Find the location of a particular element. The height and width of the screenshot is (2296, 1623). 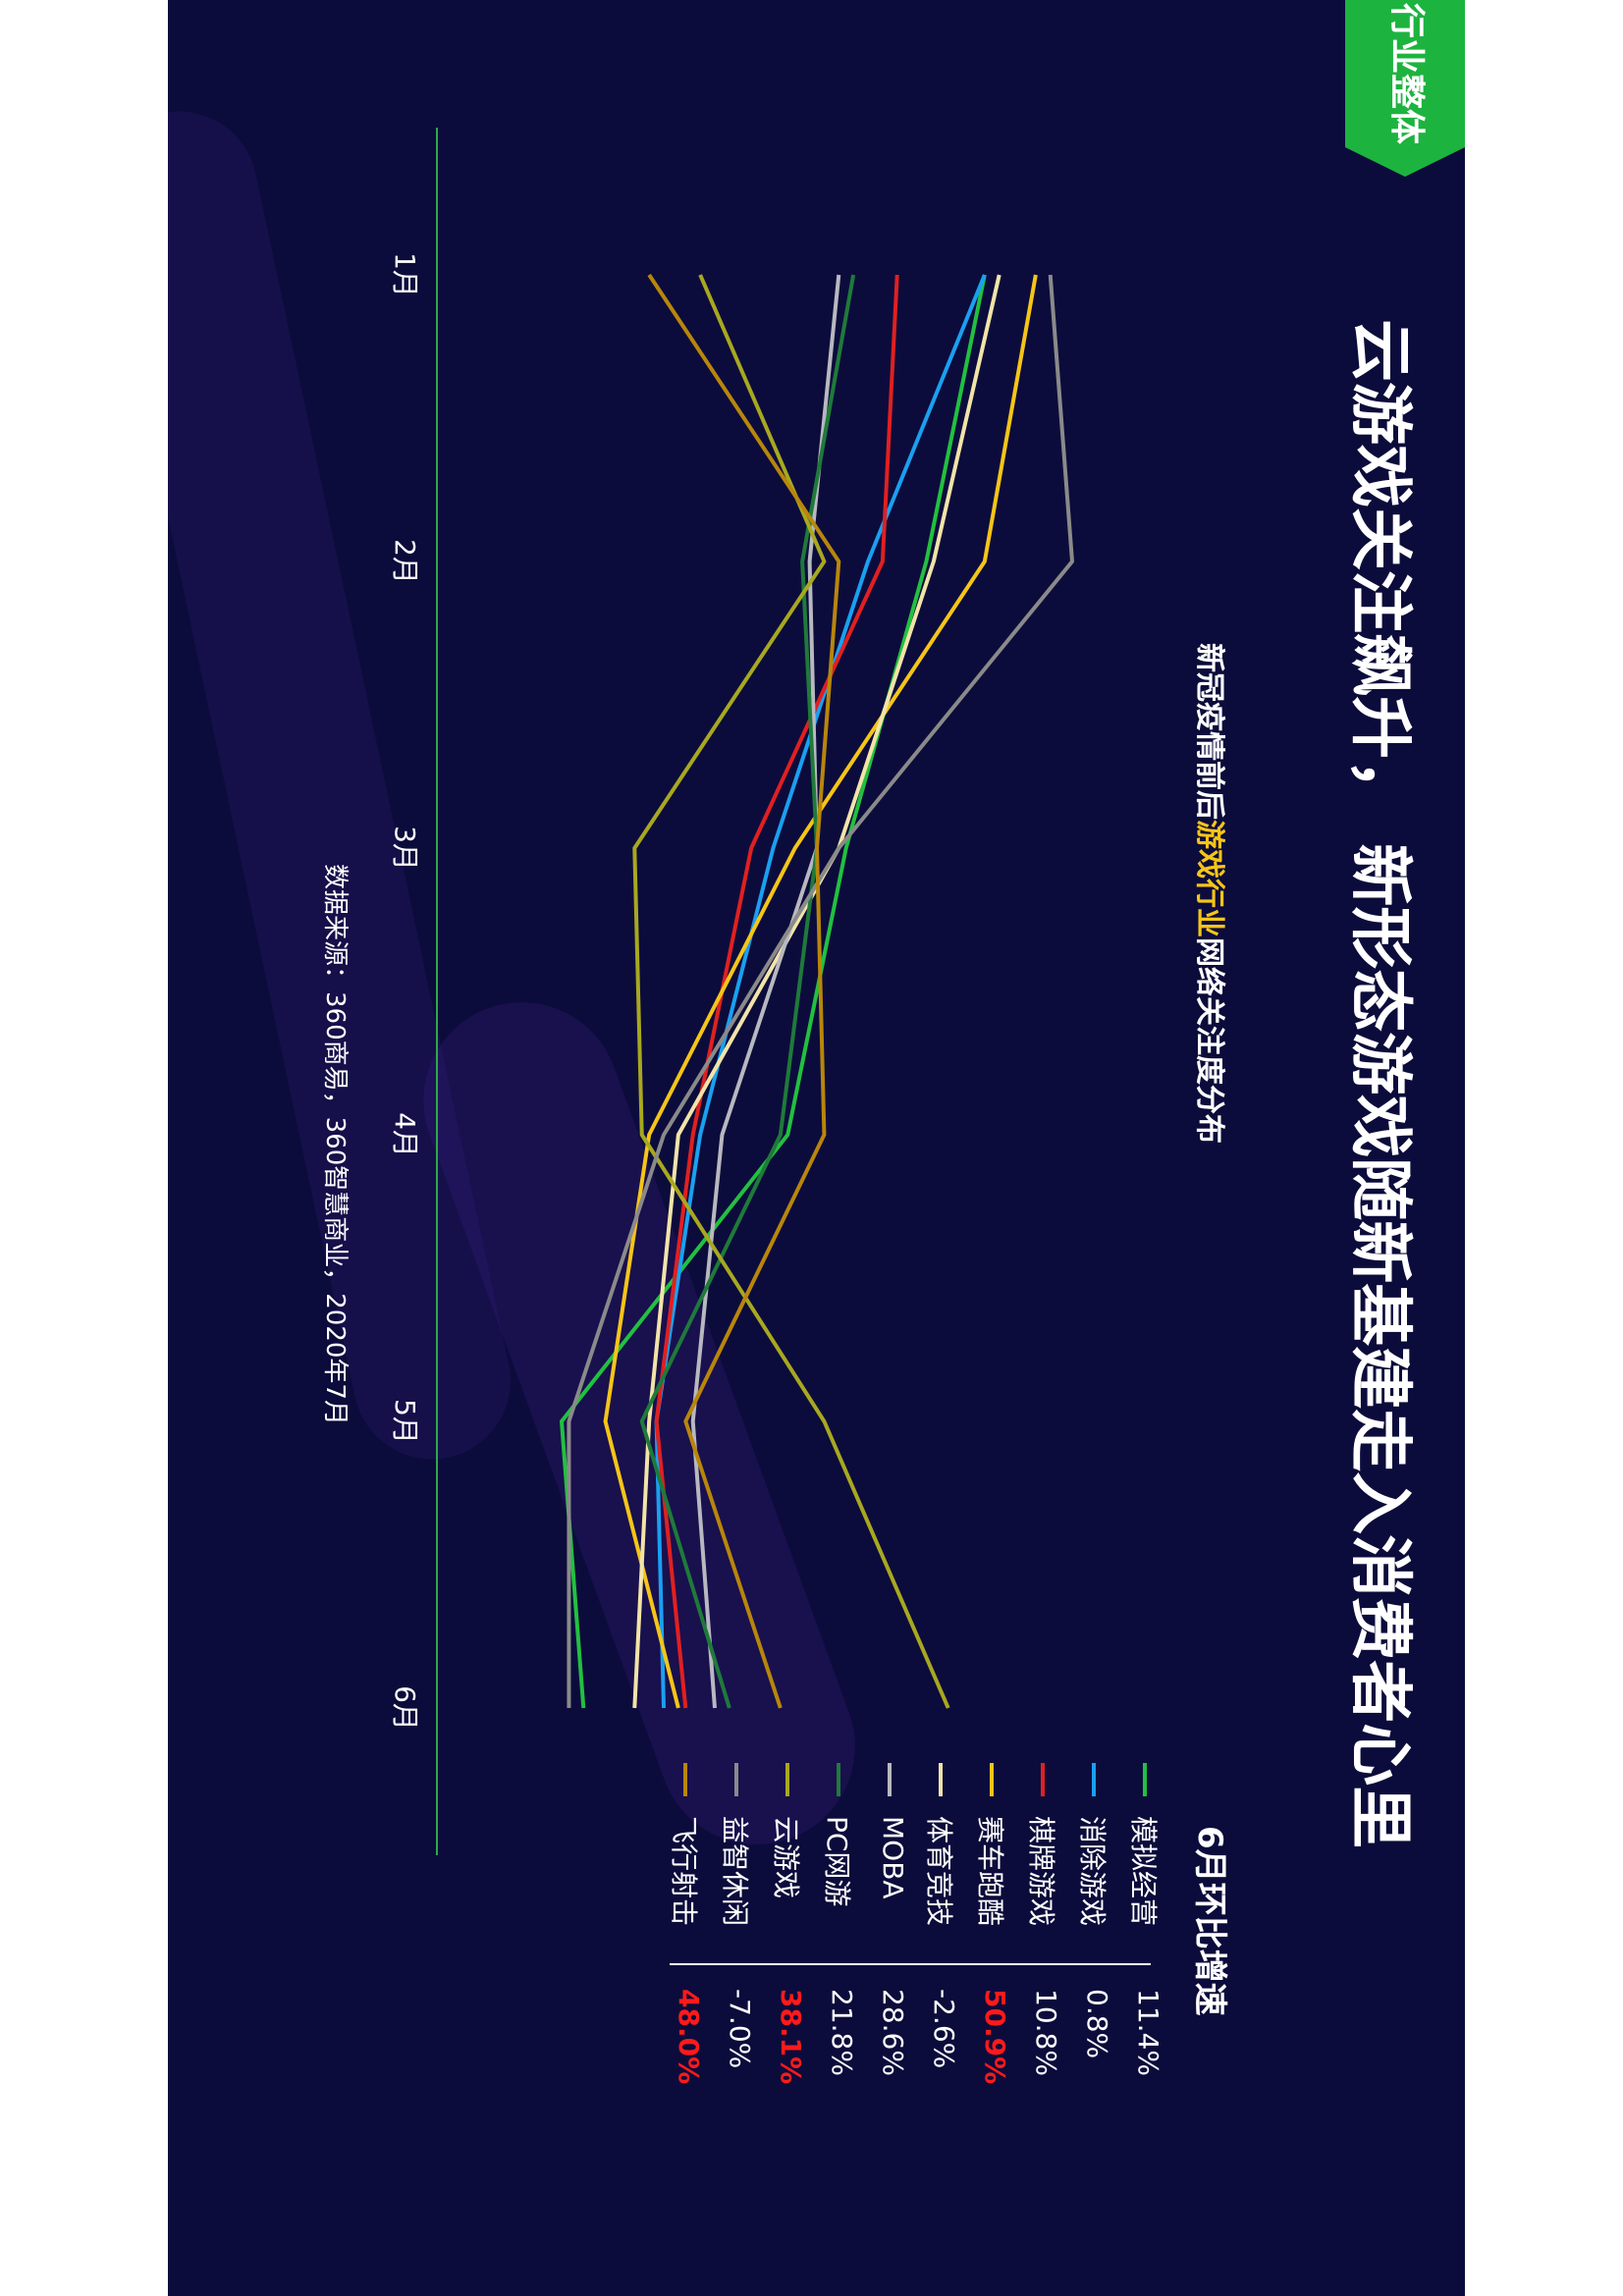

badge-shape is located at coordinates (1405, 89).